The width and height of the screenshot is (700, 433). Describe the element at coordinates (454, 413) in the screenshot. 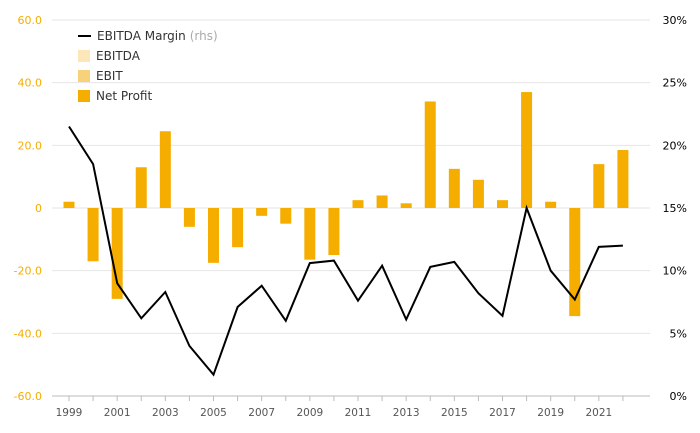

I see `x-tick-label: 2015` at that location.